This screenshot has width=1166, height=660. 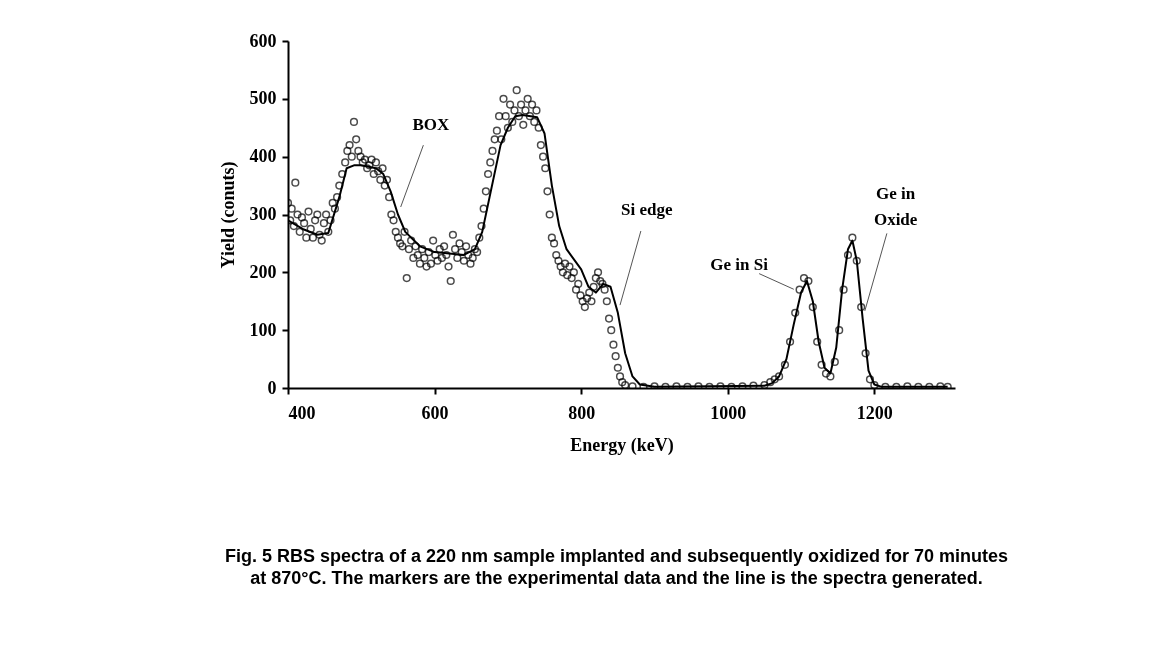 What do you see at coordinates (435, 412) in the screenshot?
I see `x-tick-label: 600` at bounding box center [435, 412].